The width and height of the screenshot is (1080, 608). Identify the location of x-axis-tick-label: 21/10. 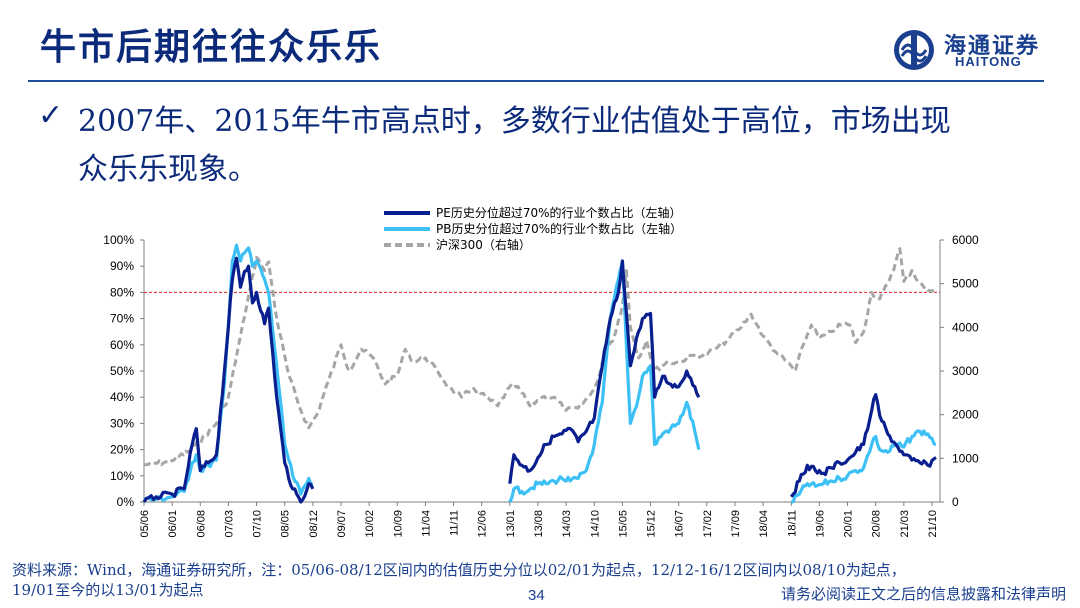
(933, 524).